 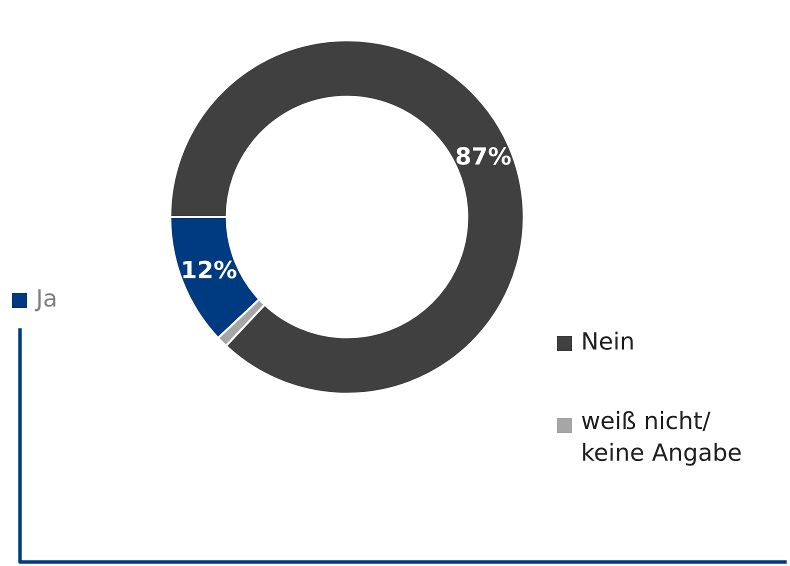 What do you see at coordinates (483, 156) in the screenshot?
I see `data-label: 87%` at bounding box center [483, 156].